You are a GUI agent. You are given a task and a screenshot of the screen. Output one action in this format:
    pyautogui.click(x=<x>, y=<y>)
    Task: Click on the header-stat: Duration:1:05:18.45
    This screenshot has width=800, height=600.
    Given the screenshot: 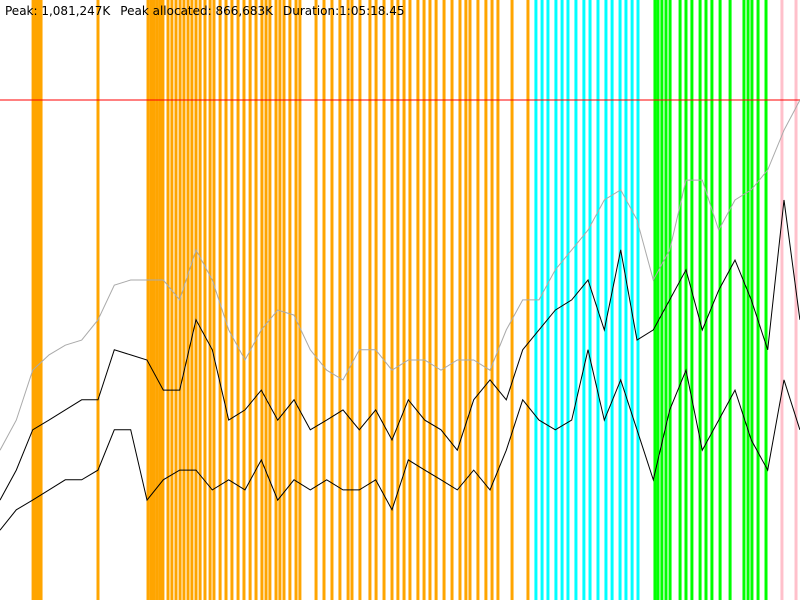 What is the action you would take?
    pyautogui.click(x=343, y=11)
    